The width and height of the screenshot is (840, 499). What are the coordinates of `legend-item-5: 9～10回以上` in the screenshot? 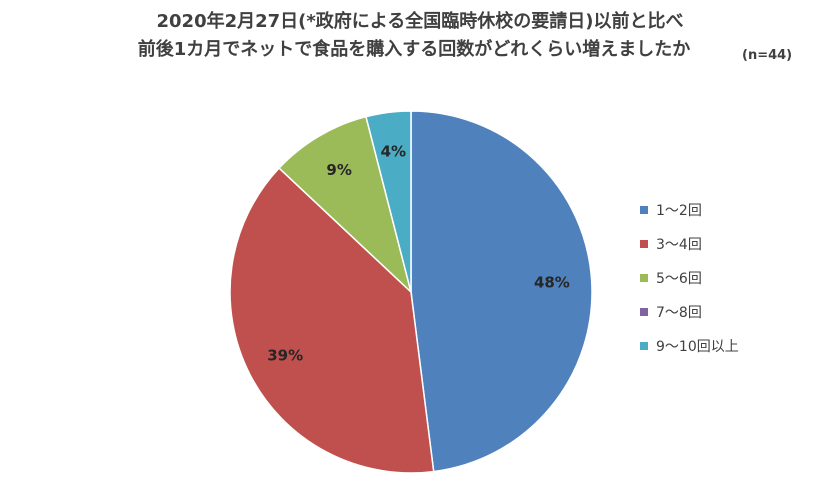 It's located at (689, 346).